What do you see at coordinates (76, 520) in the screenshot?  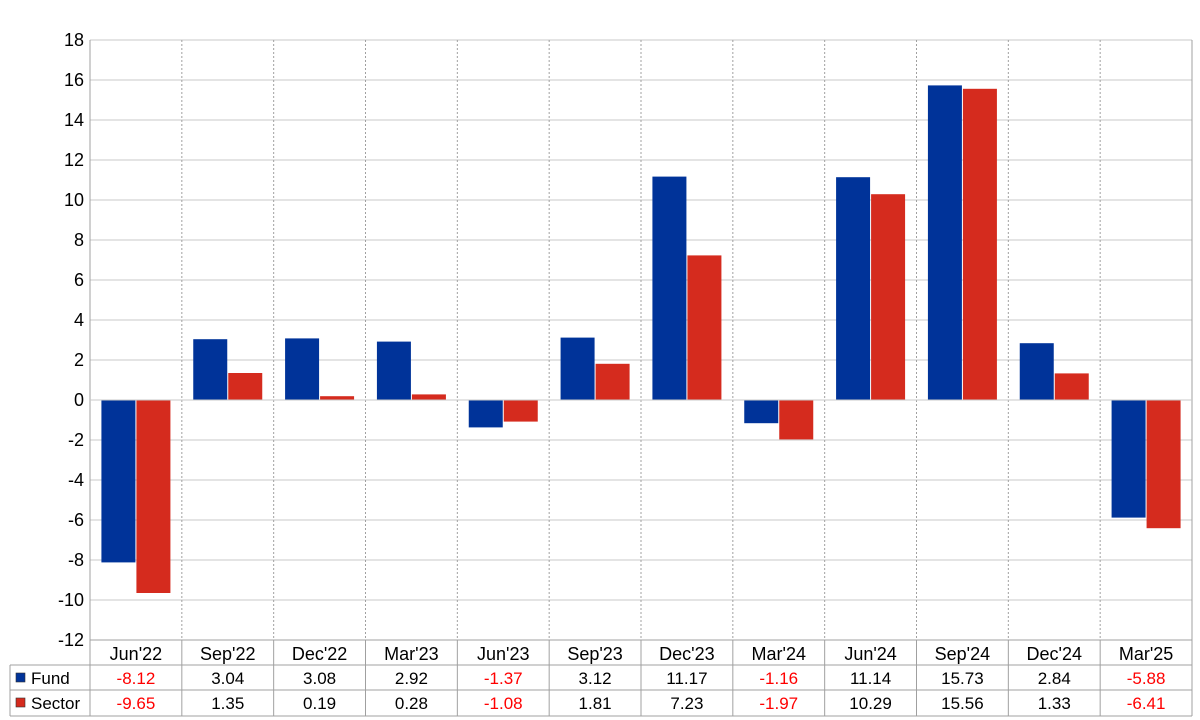 I see `y-tick-label: -6` at bounding box center [76, 520].